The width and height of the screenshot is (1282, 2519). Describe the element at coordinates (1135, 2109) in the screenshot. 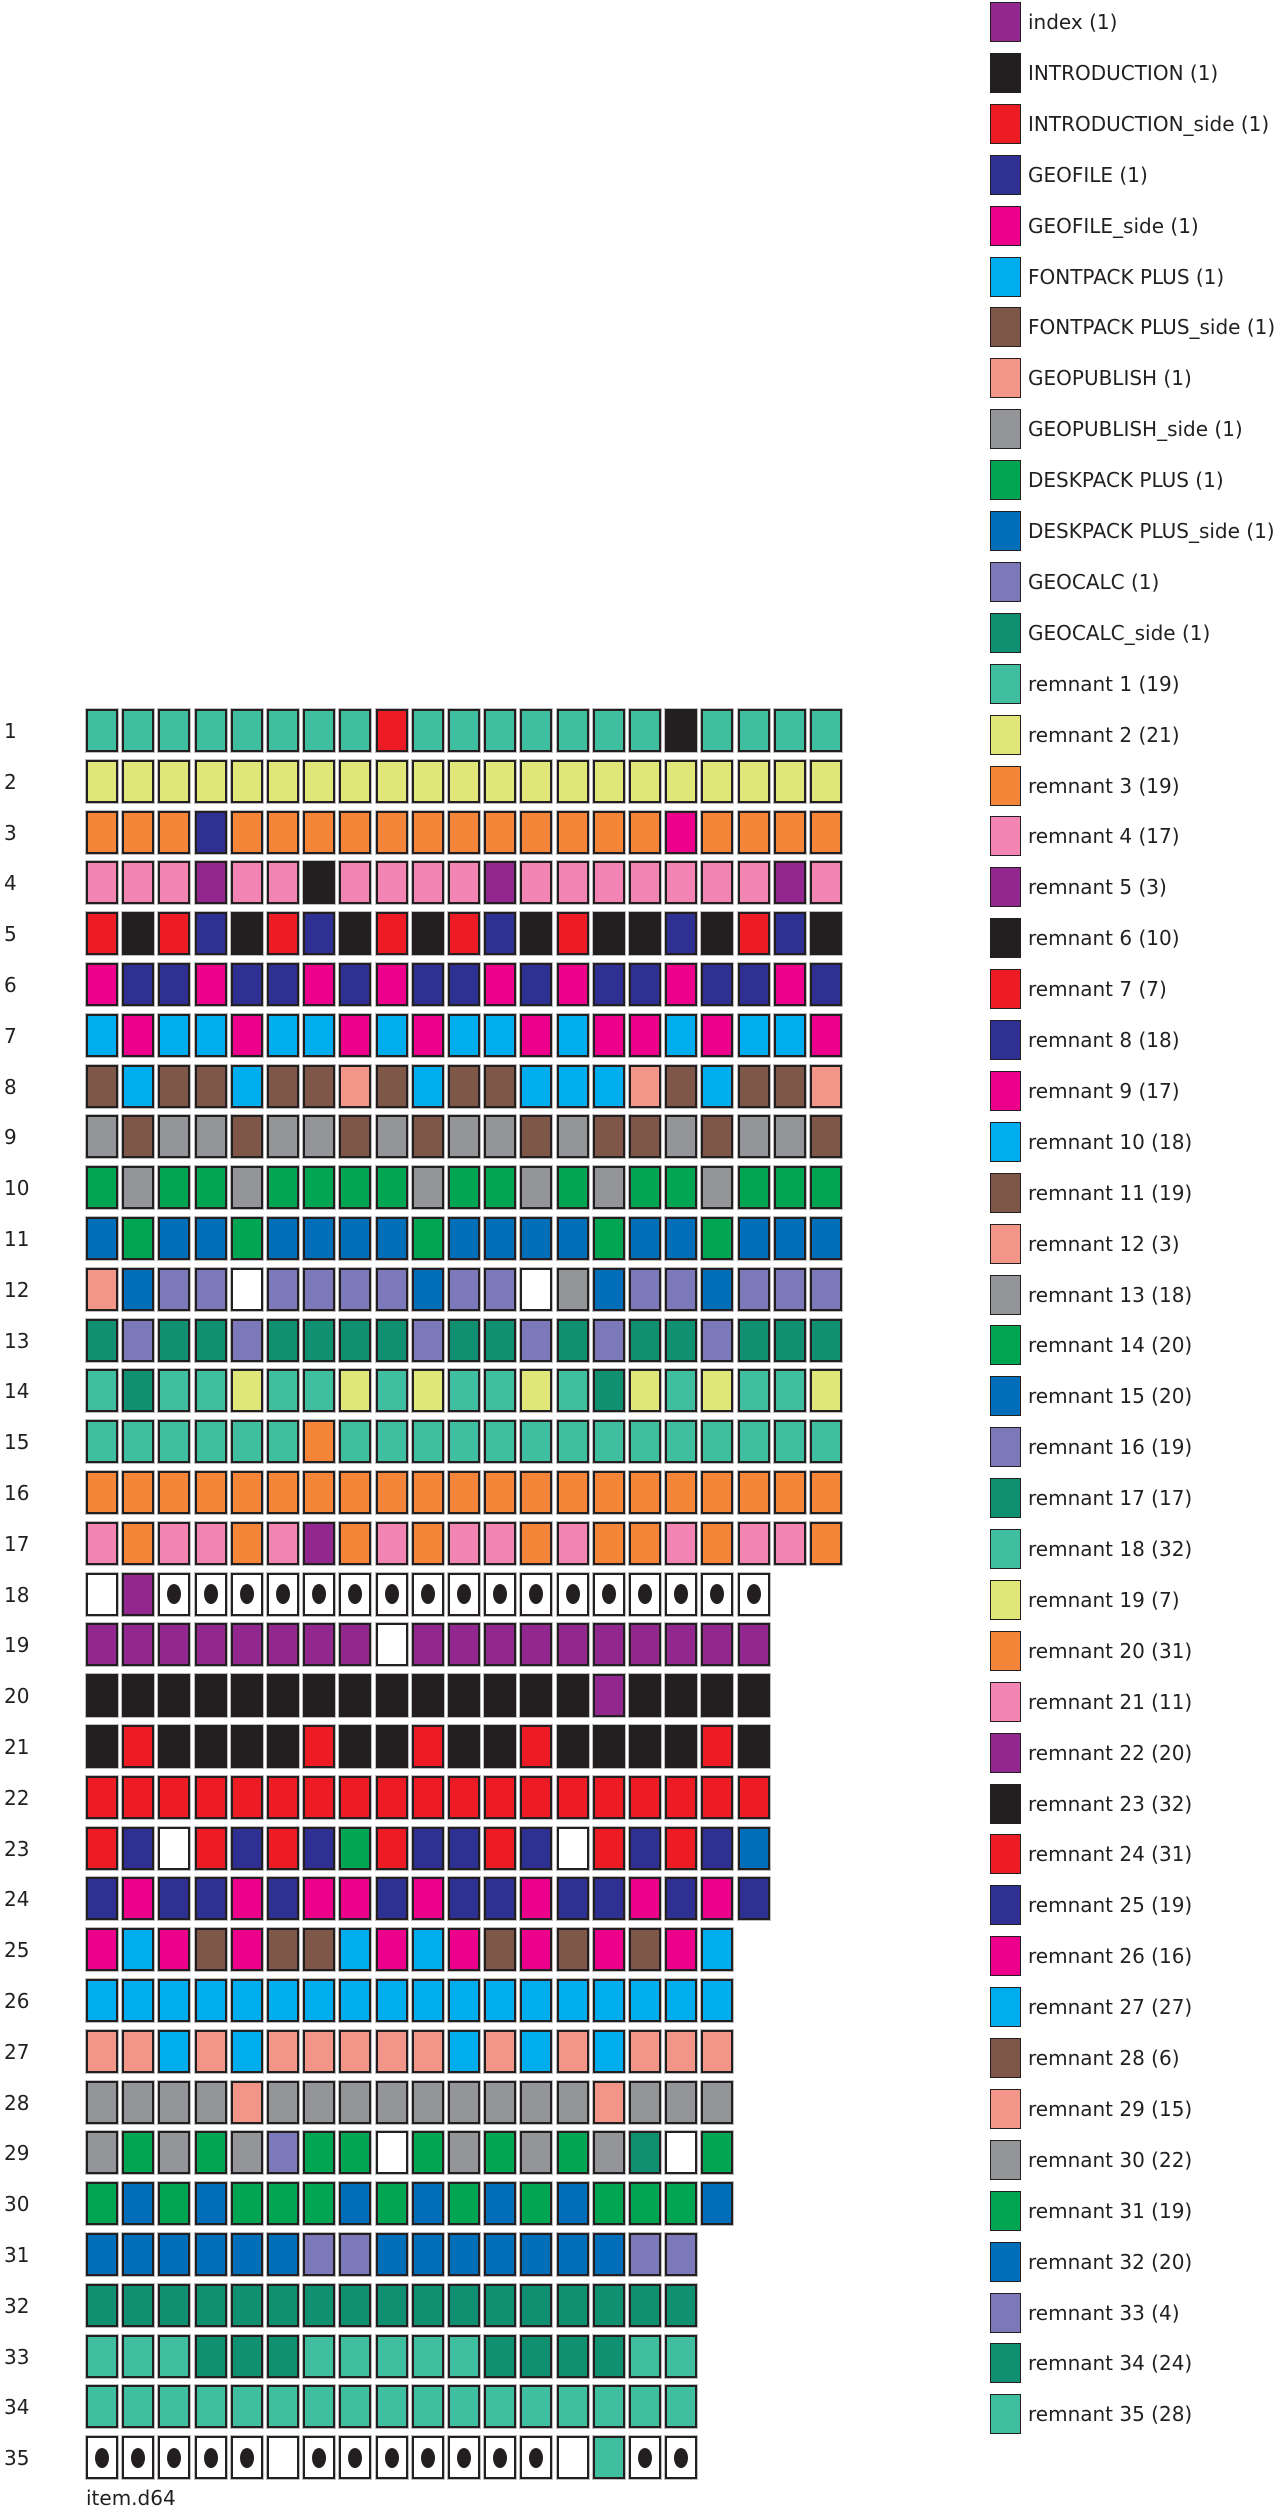

I see `legend-item: remnant 29 (15)` at that location.